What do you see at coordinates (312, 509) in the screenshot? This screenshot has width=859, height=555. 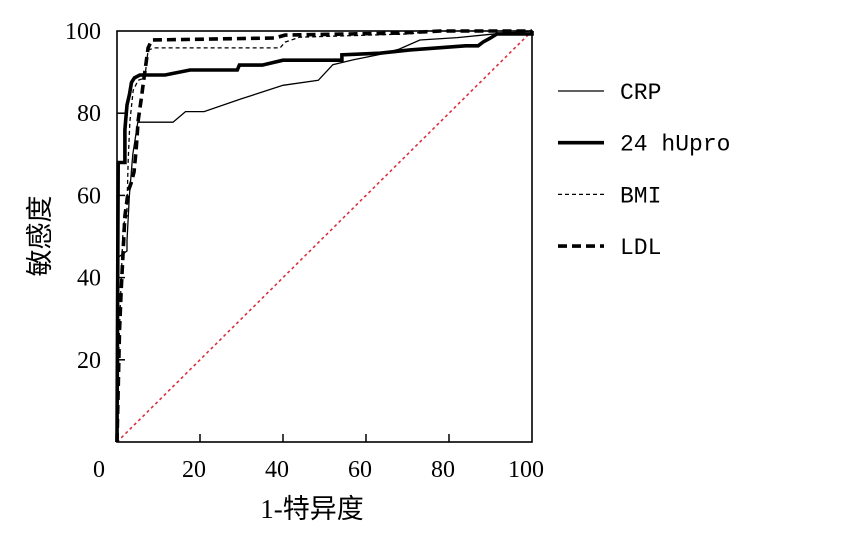 I see `x-axis-title: 1-特异度` at bounding box center [312, 509].